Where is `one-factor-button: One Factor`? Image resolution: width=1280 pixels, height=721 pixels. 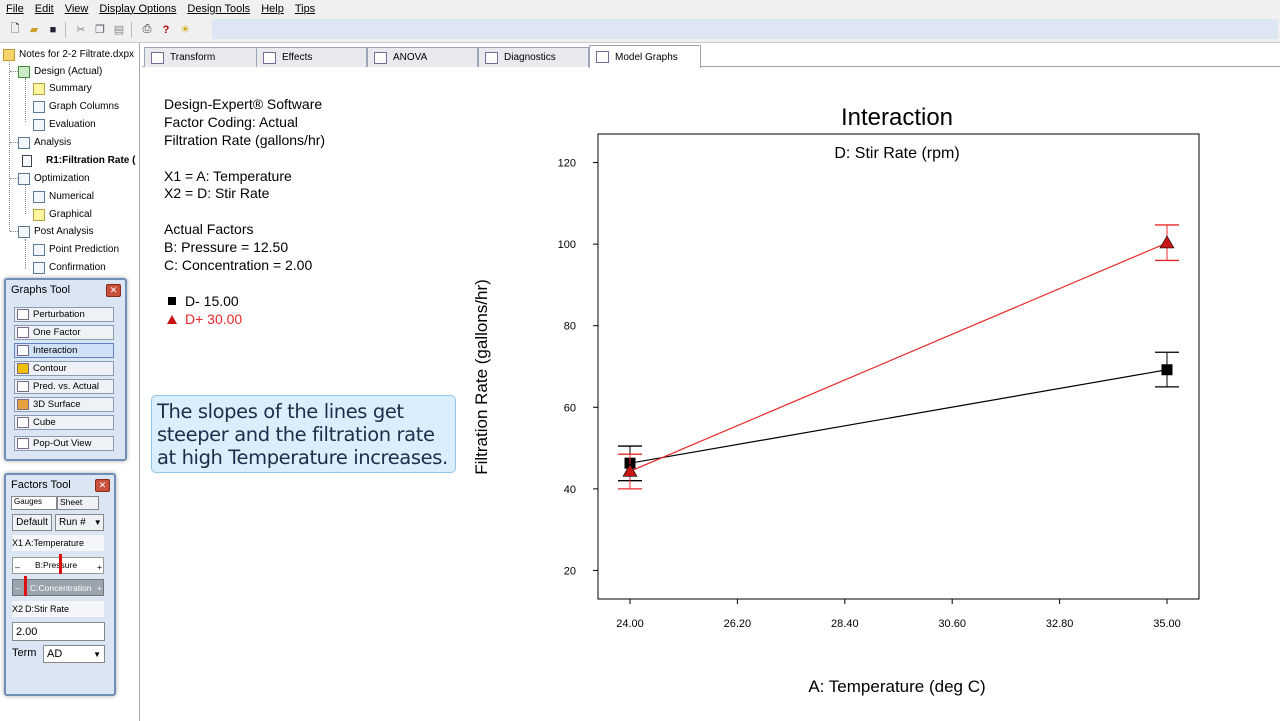
one-factor-button: One Factor is located at coordinates (64, 332).